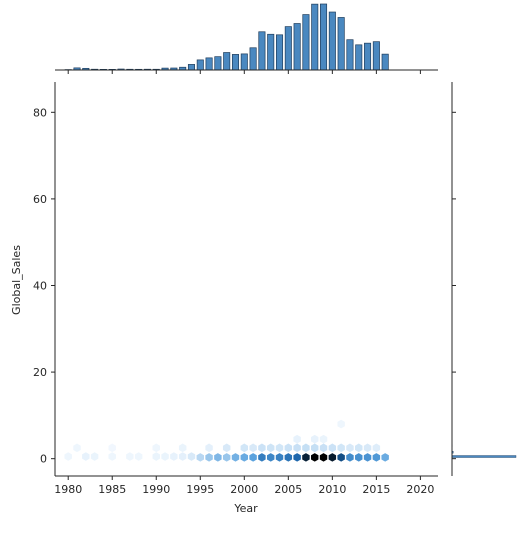  Describe the element at coordinates (200, 489) in the screenshot. I see `x-tick-label: 1995` at that location.